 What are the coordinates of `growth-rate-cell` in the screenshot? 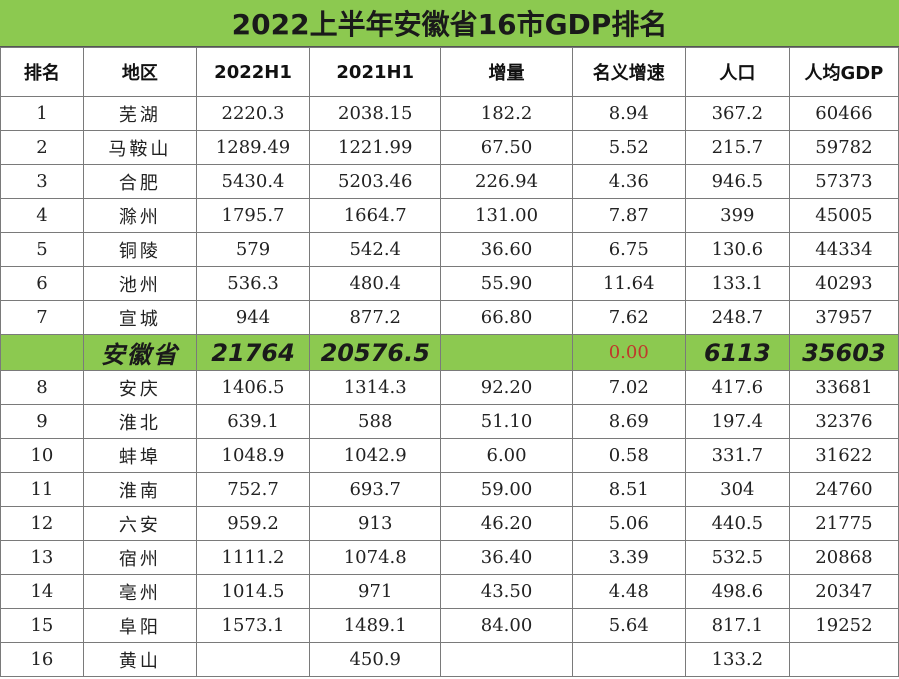 It's located at (628, 659).